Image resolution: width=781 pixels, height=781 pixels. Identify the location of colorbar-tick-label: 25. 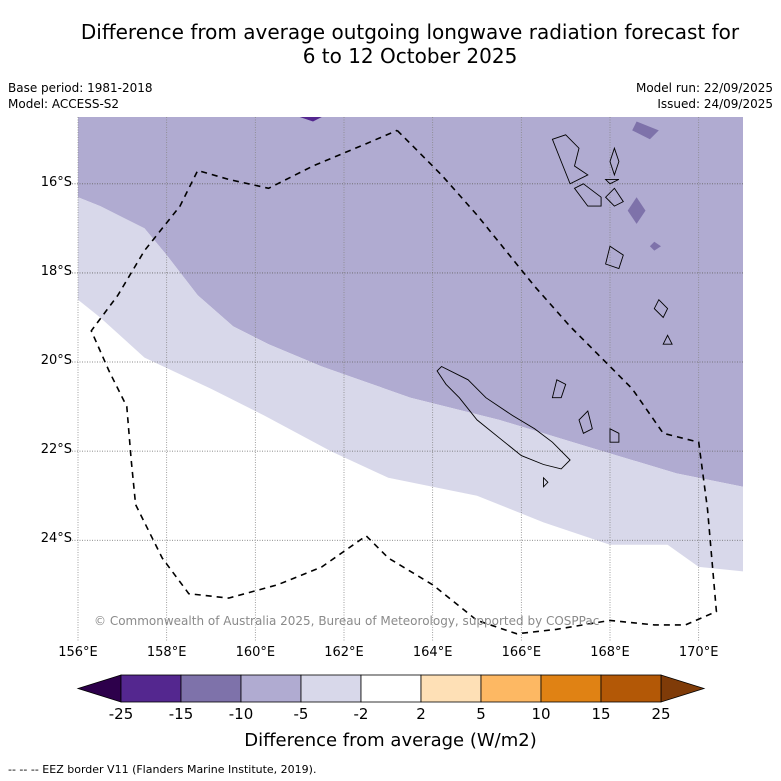
(661, 714).